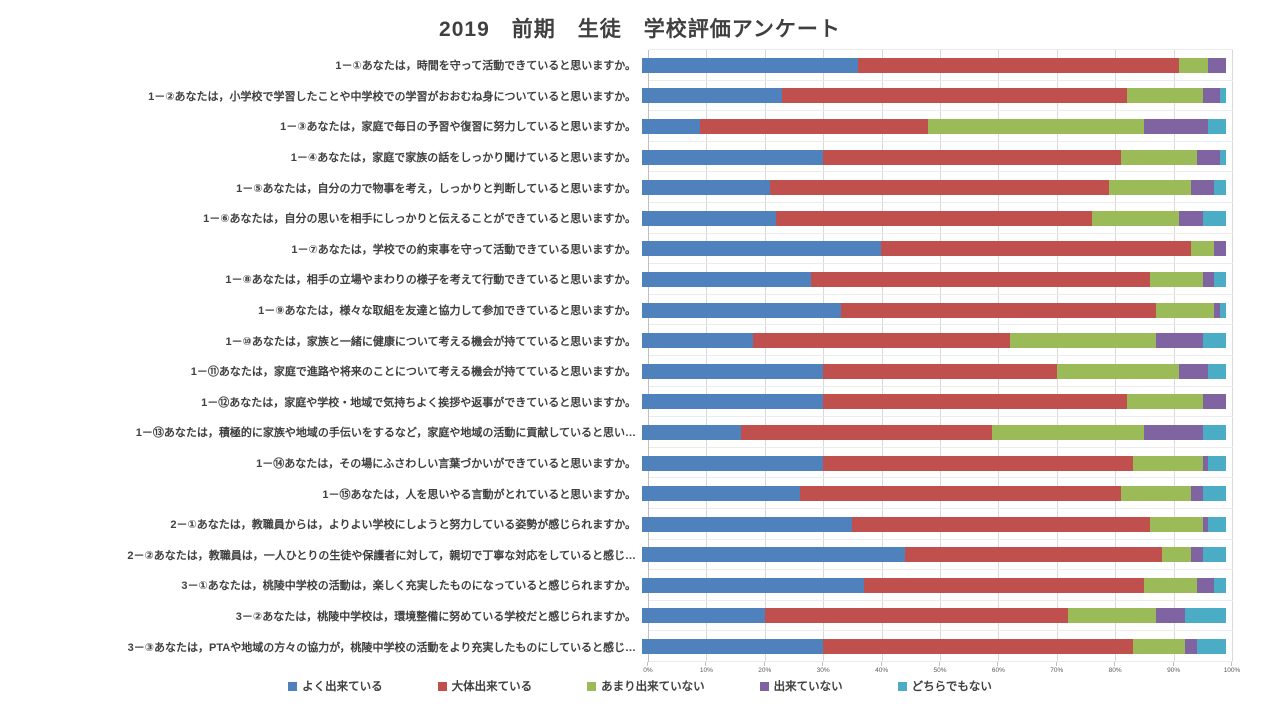 The image size is (1280, 720). Describe the element at coordinates (640, 310) in the screenshot. I see `chart-row: 1－⑨あなたは，様々な取組を友達と協力して参加できていると思いますか。` at that location.